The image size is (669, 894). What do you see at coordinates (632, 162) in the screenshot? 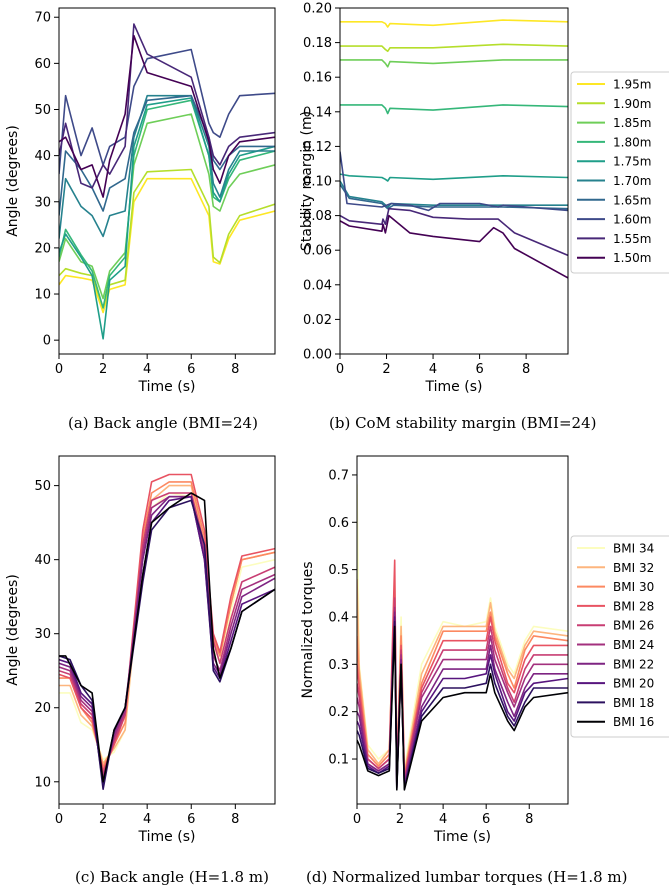
I see `legend-entry: 1.75m` at bounding box center [632, 162].